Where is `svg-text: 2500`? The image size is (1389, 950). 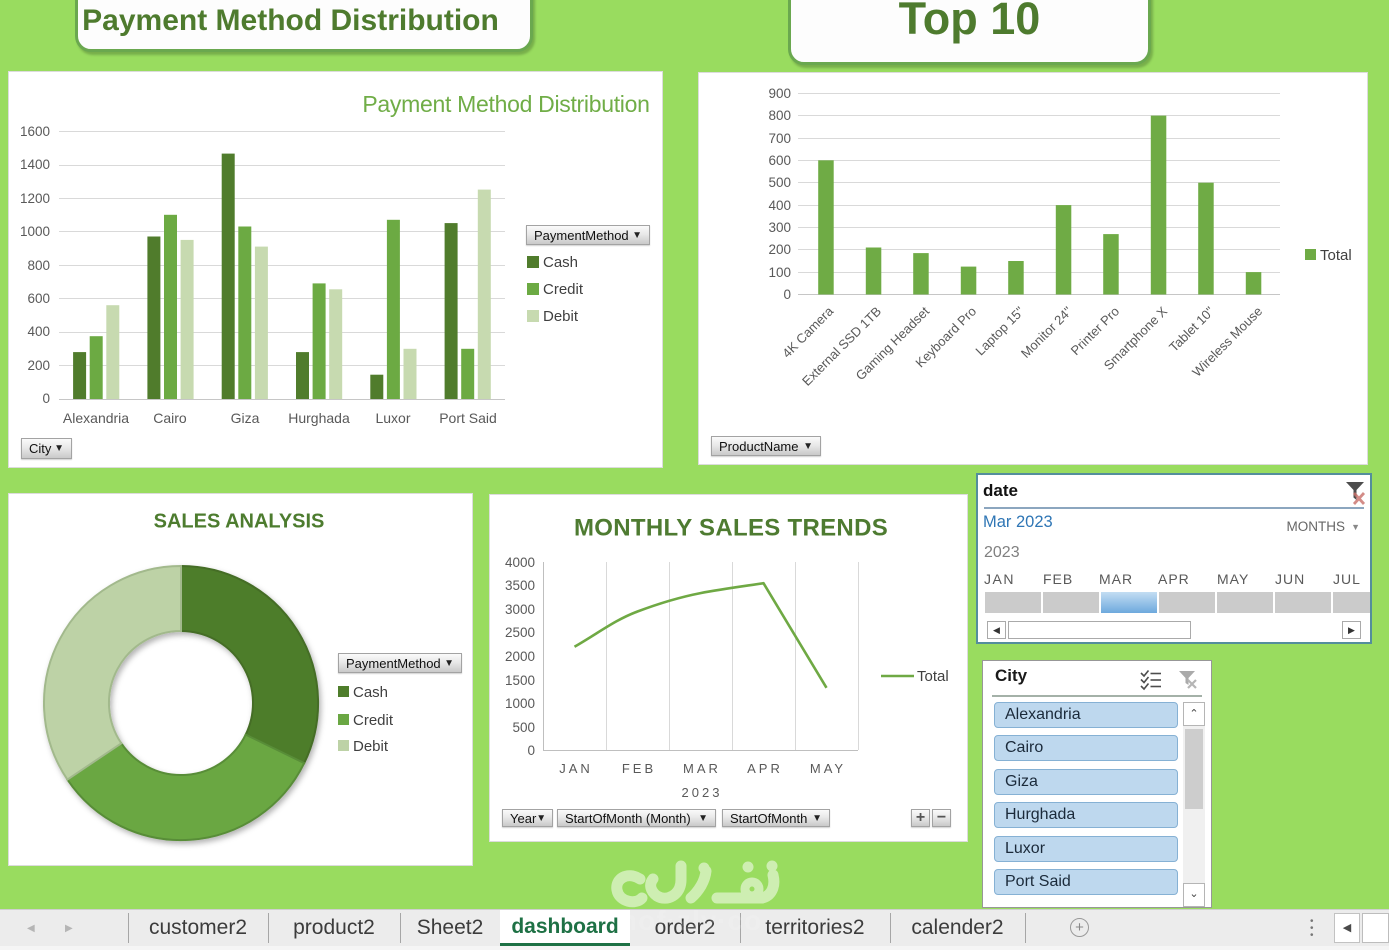
svg-text: 2500 is located at coordinates (520, 632).